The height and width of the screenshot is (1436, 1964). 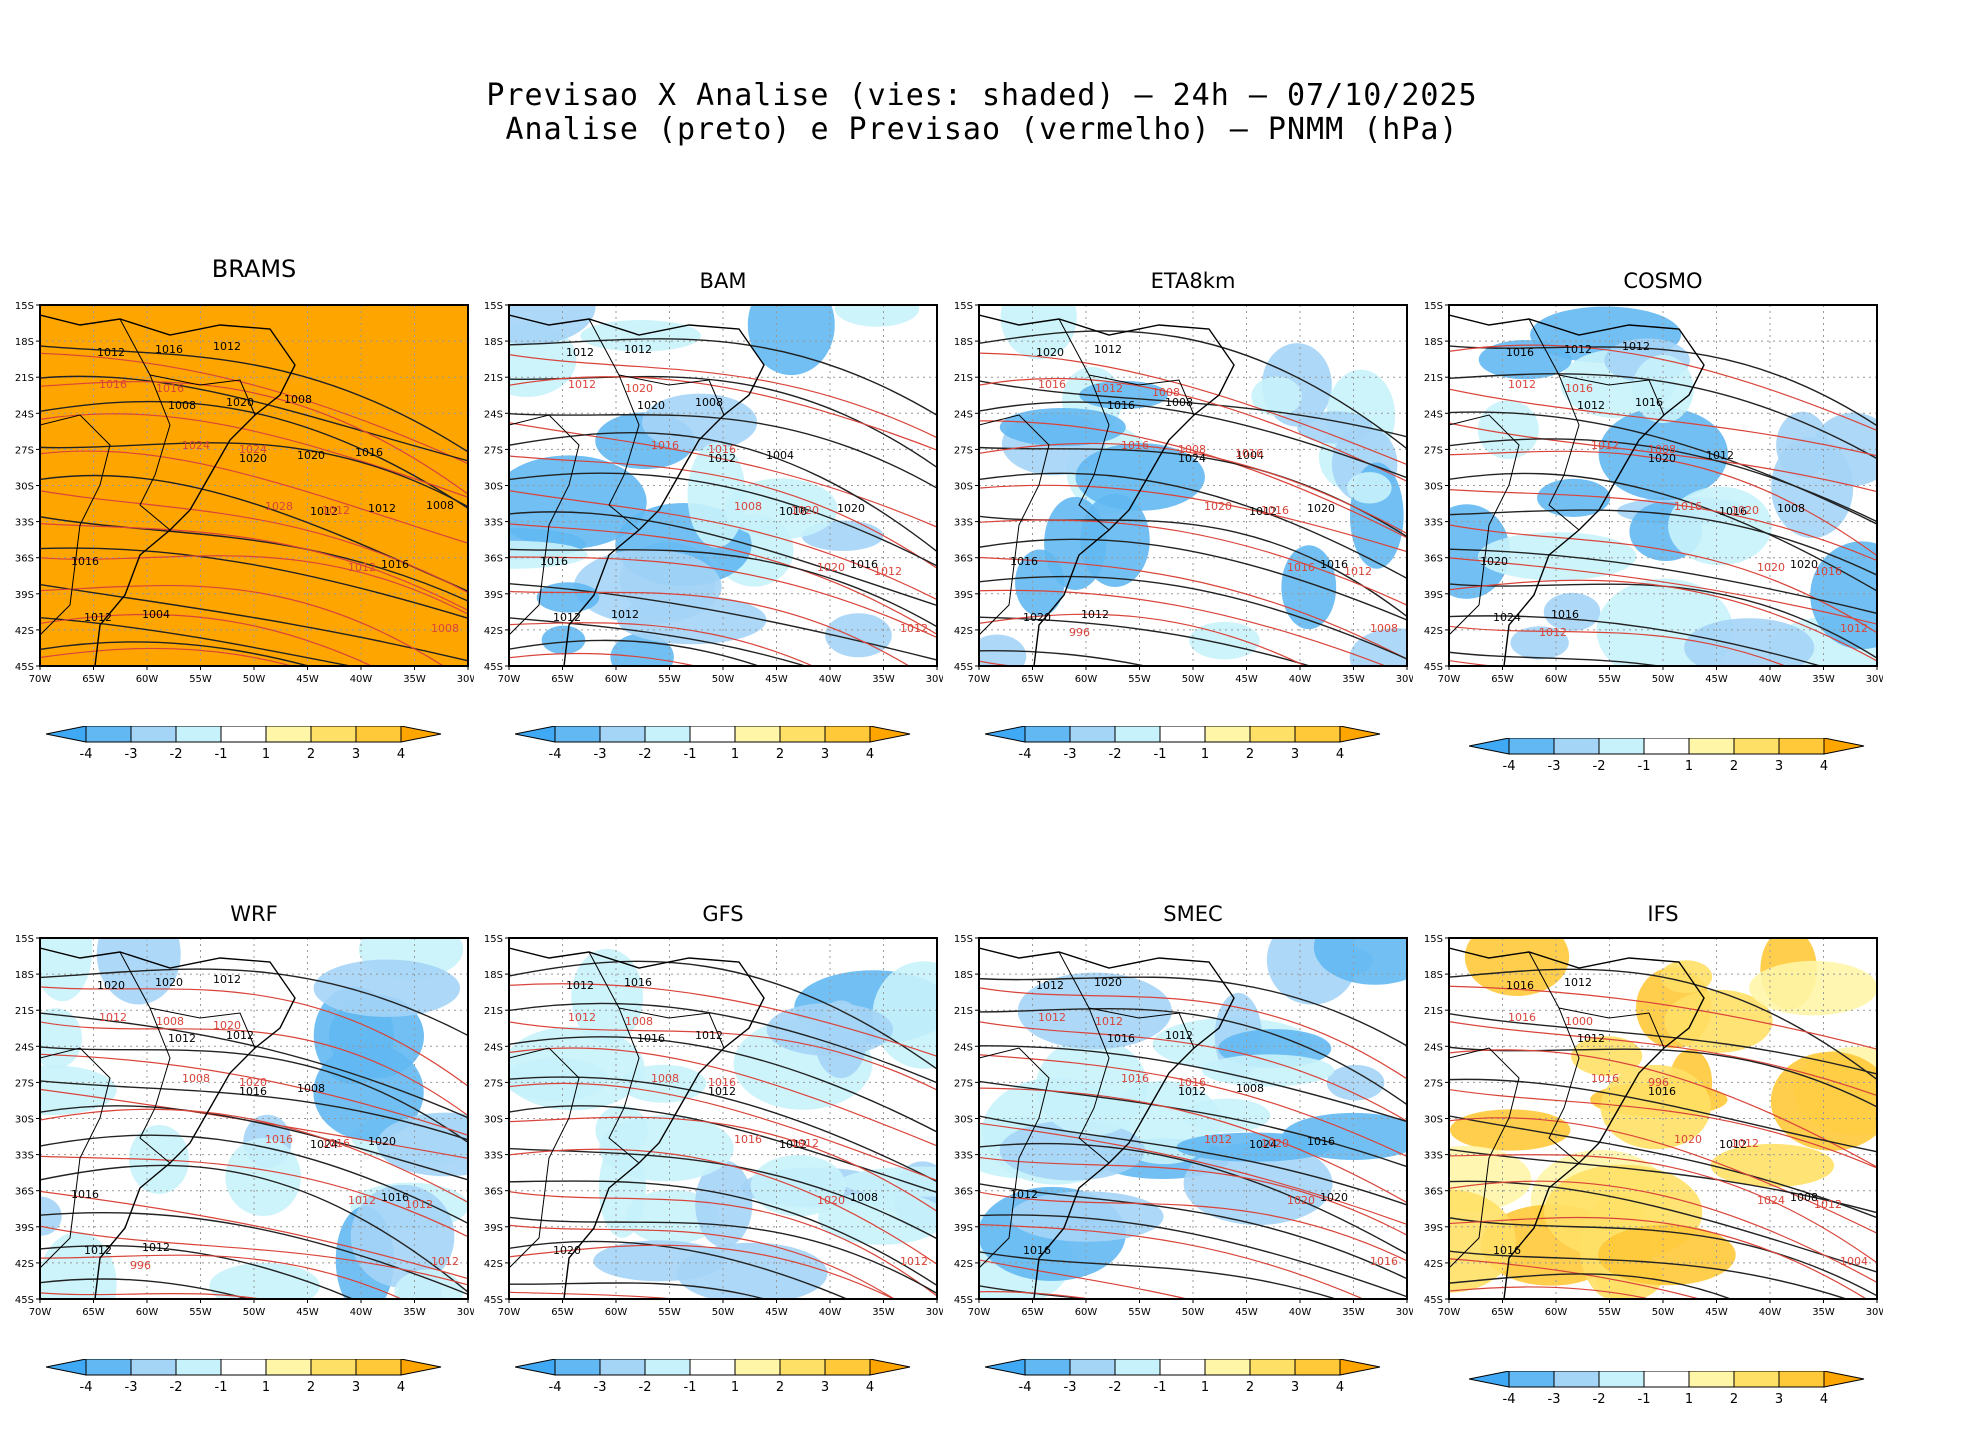 I want to click on lat-label: 15S, so click(x=493, y=939).